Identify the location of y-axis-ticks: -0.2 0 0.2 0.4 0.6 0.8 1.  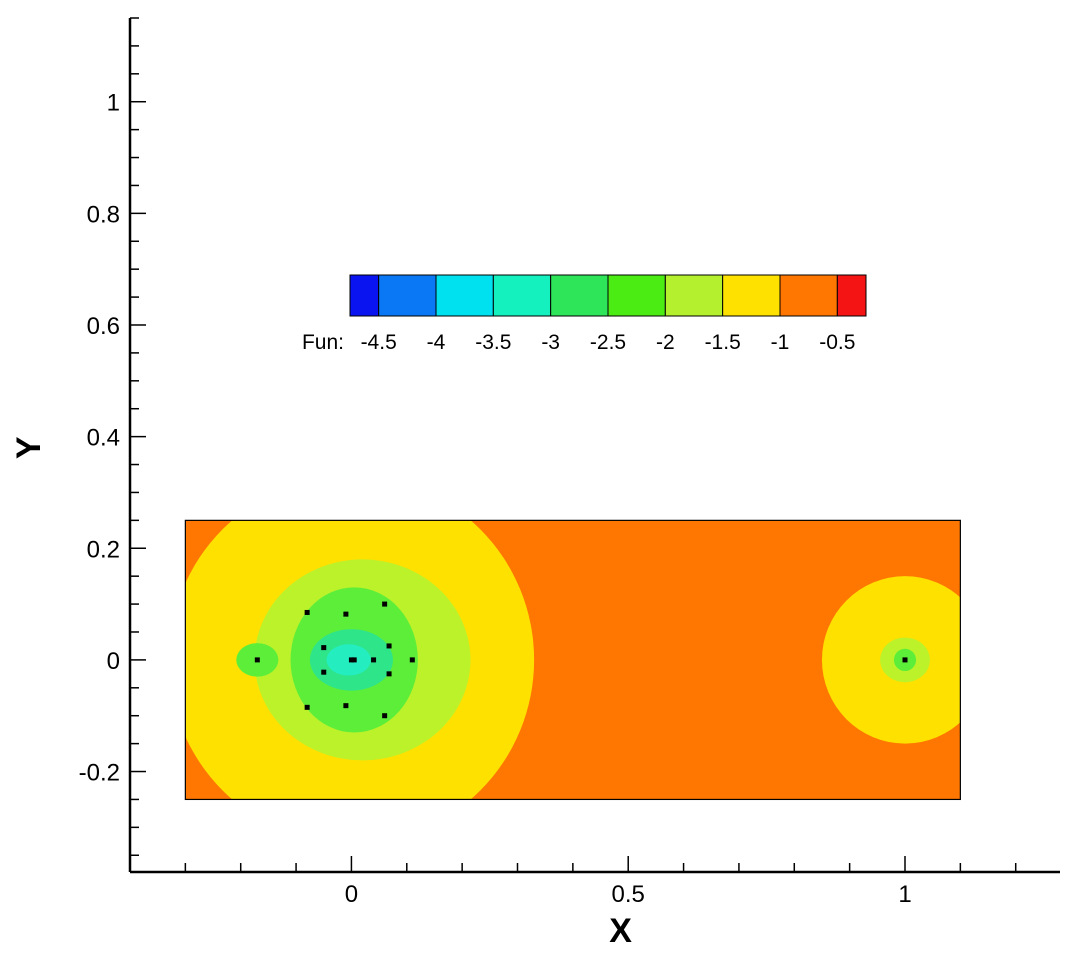
(112, 437).